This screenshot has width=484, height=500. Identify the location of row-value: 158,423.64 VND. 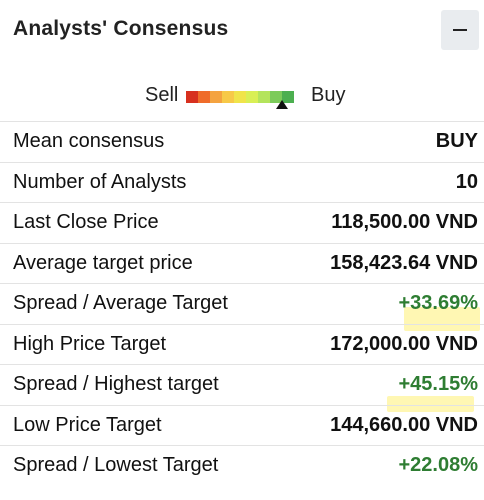
(404, 262).